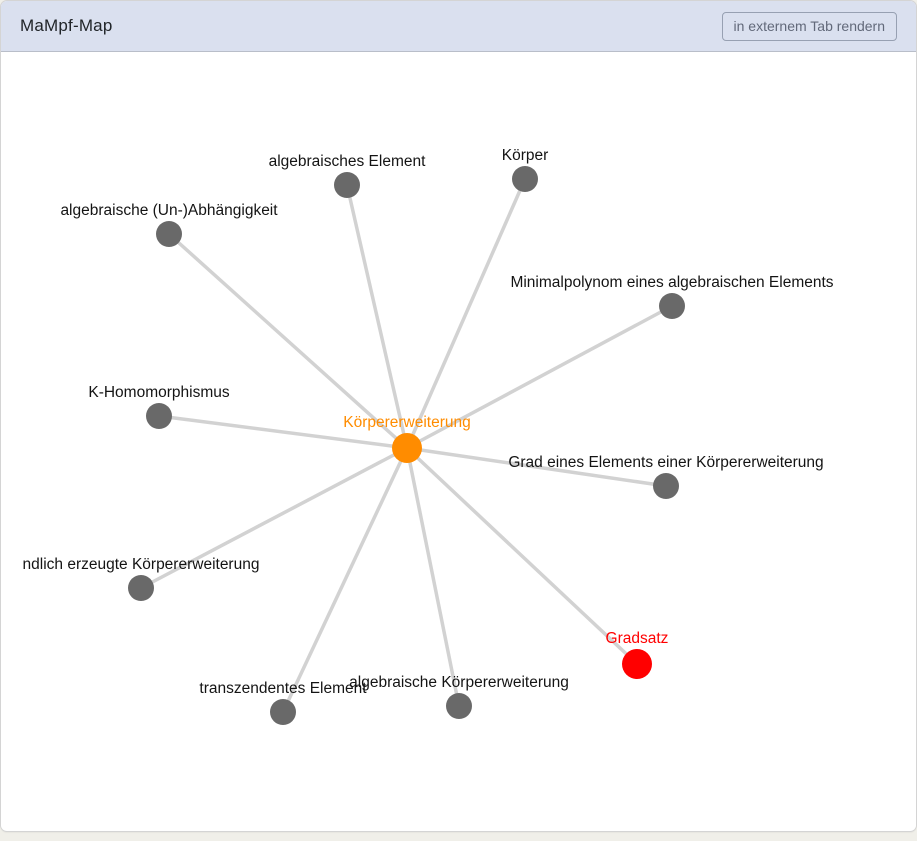 This screenshot has height=841, width=917. I want to click on graph-node-label-algebraische-un-abhaengigkeit: algebraische (Un-)Abhängigkeit, so click(169, 210).